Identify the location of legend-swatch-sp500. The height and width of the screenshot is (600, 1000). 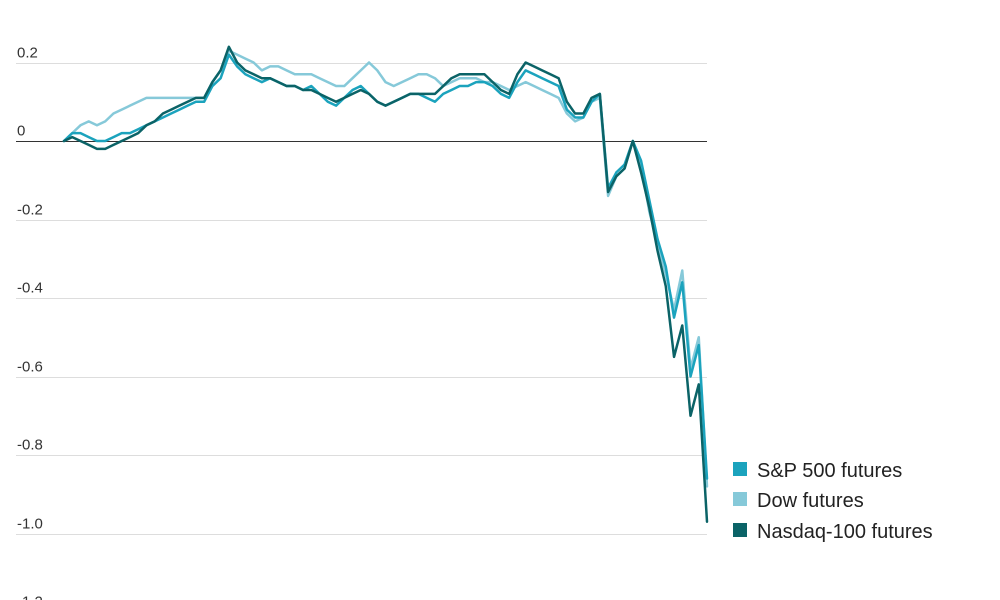
(740, 469).